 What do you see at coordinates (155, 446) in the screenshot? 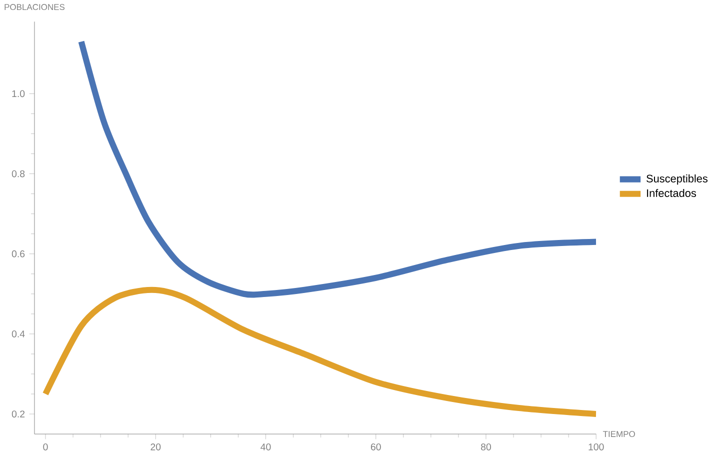
I see `x-tick-label: 20` at bounding box center [155, 446].